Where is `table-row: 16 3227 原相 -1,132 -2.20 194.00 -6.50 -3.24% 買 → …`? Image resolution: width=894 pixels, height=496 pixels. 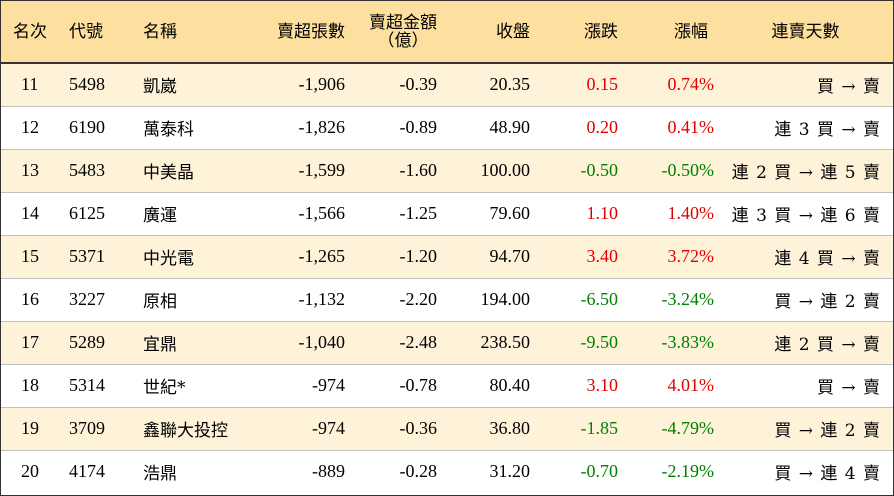 table-row: 16 3227 原相 -1,132 -2.20 194.00 -6.50 -3.24% 買 → … is located at coordinates (447, 299).